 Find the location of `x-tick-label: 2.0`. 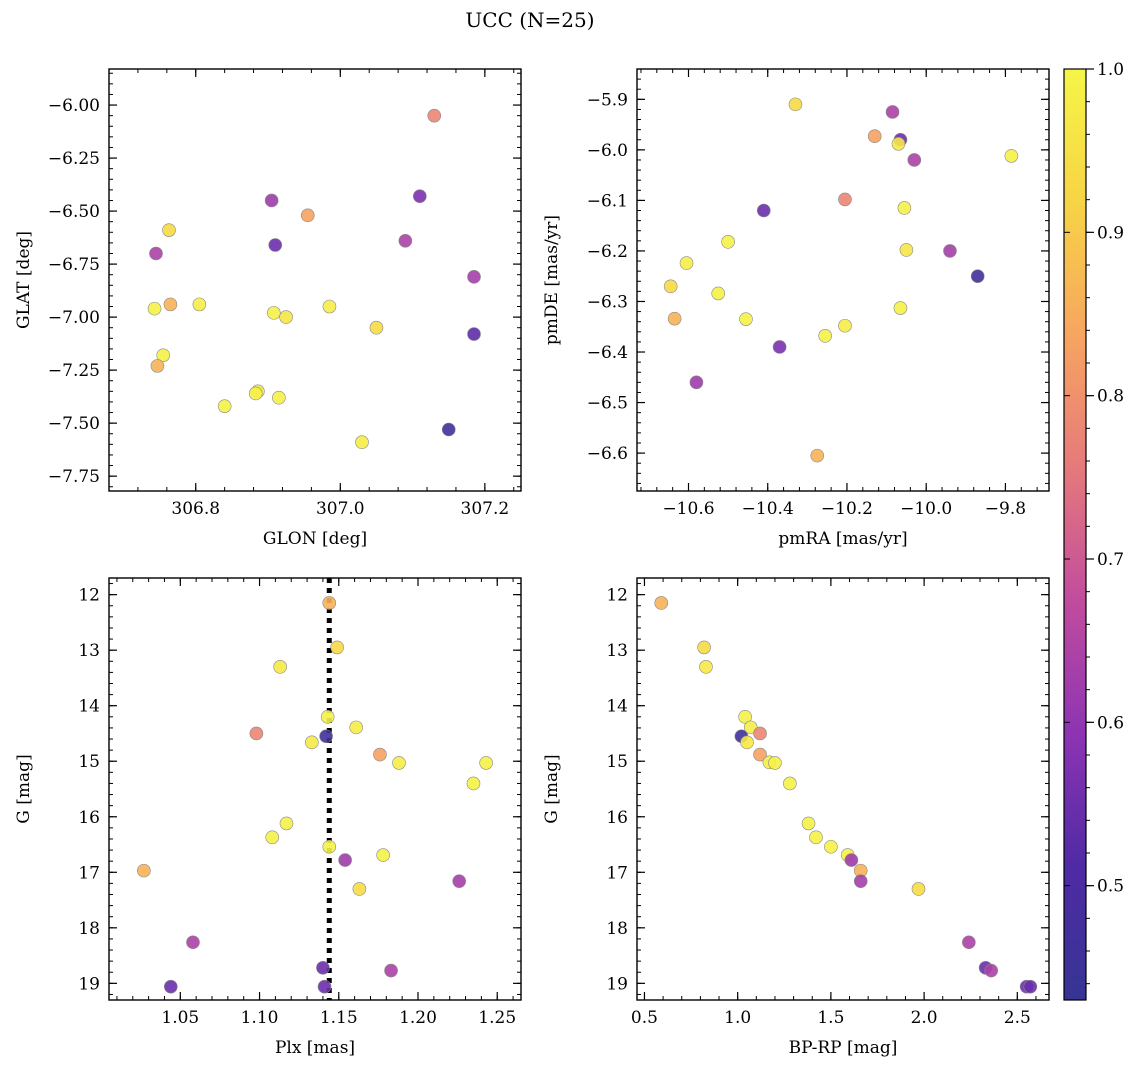

x-tick-label: 2.0 is located at coordinates (924, 1018).